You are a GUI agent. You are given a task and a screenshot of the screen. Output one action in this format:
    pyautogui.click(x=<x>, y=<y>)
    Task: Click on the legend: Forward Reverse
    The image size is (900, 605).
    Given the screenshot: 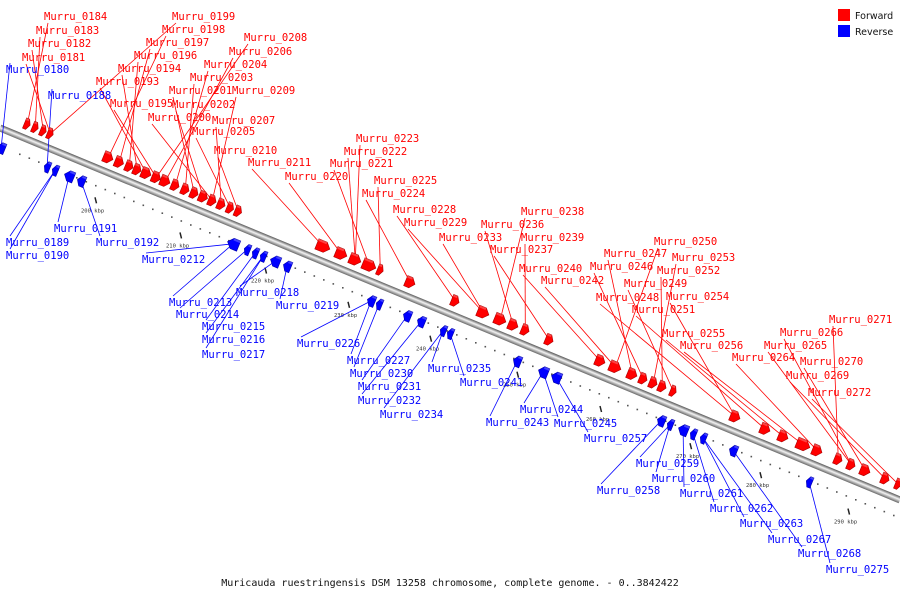 What is the action you would take?
    pyautogui.click(x=865, y=23)
    